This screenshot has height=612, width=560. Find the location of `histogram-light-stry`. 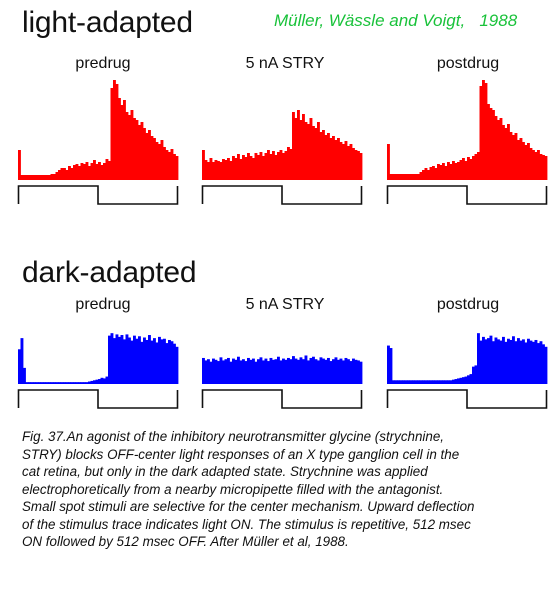

histogram-light-stry is located at coordinates (282, 157).